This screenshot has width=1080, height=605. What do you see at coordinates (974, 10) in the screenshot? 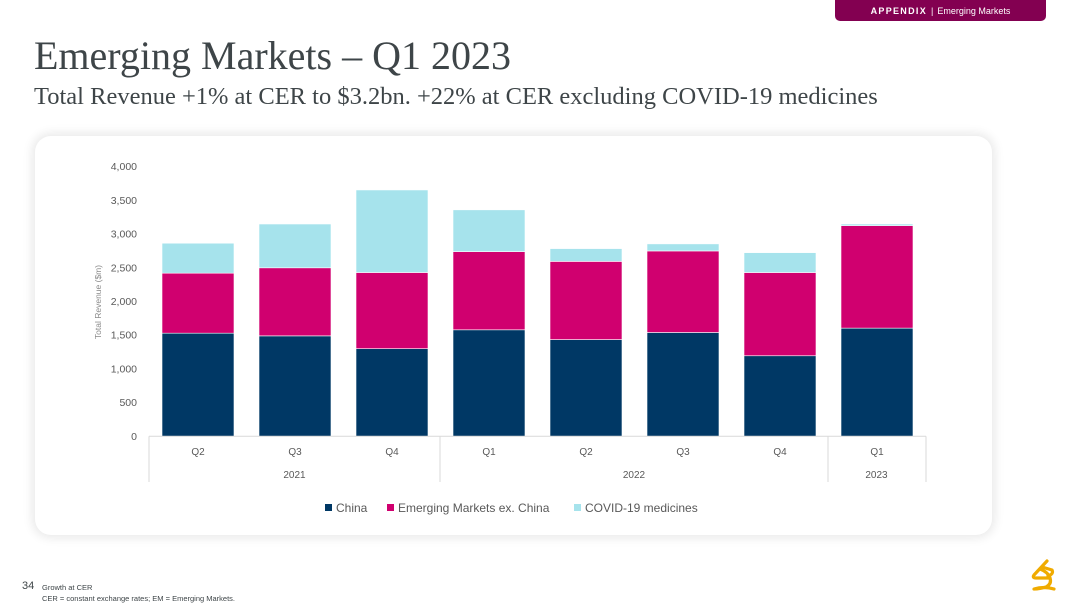
I see `banner-topic: Emerging Markets` at bounding box center [974, 10].